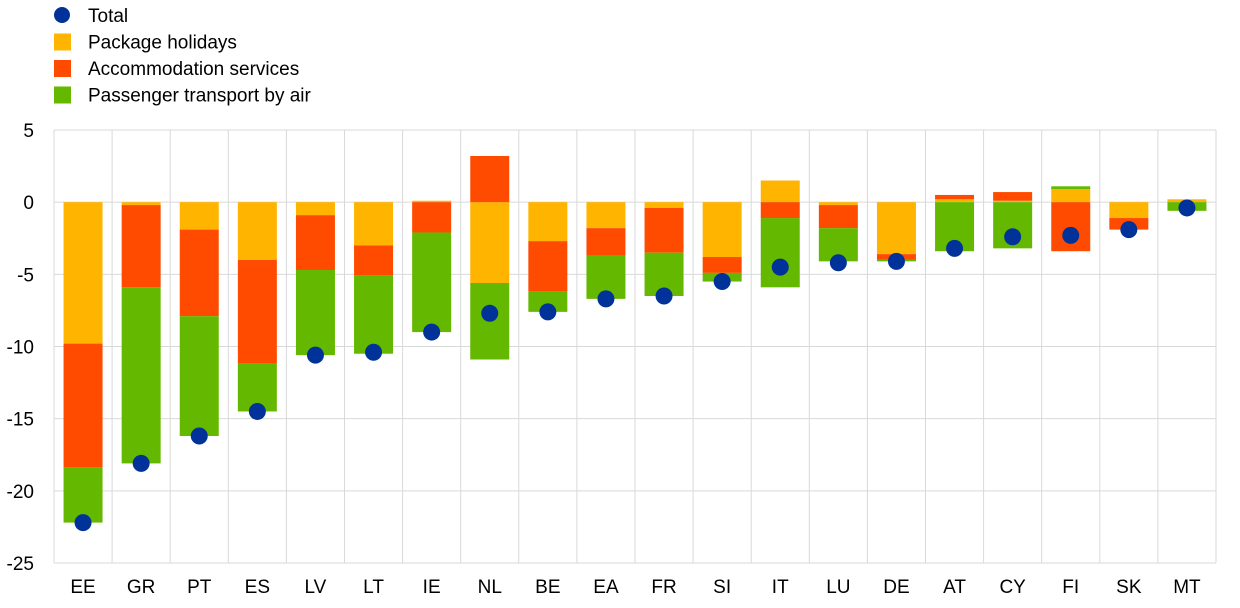 The image size is (1240, 608). I want to click on bar-accommodation-services-ee, so click(83, 405).